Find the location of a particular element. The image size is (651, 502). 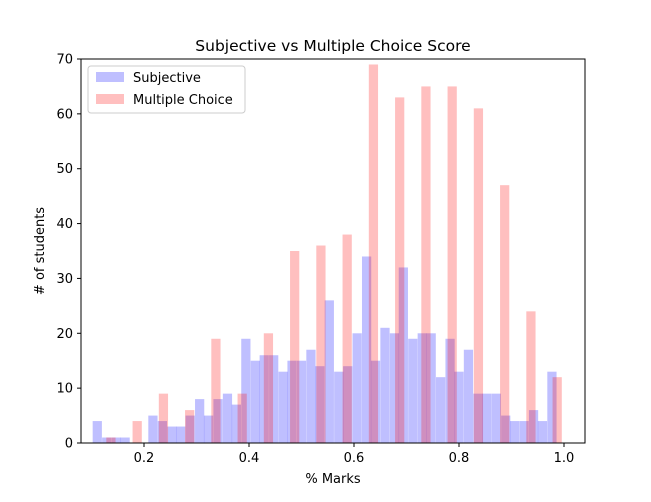

y-axis-ticks: 0 10 20 30 40 50 60 70 is located at coordinates (68, 252).